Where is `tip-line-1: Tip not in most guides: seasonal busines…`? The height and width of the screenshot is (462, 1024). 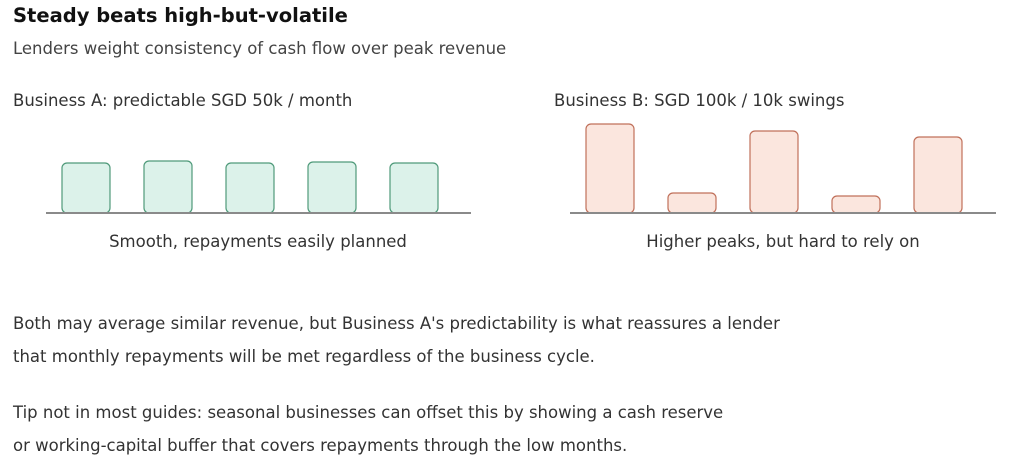
tip-line-1: Tip not in most guides: seasonal busines… is located at coordinates (368, 412).